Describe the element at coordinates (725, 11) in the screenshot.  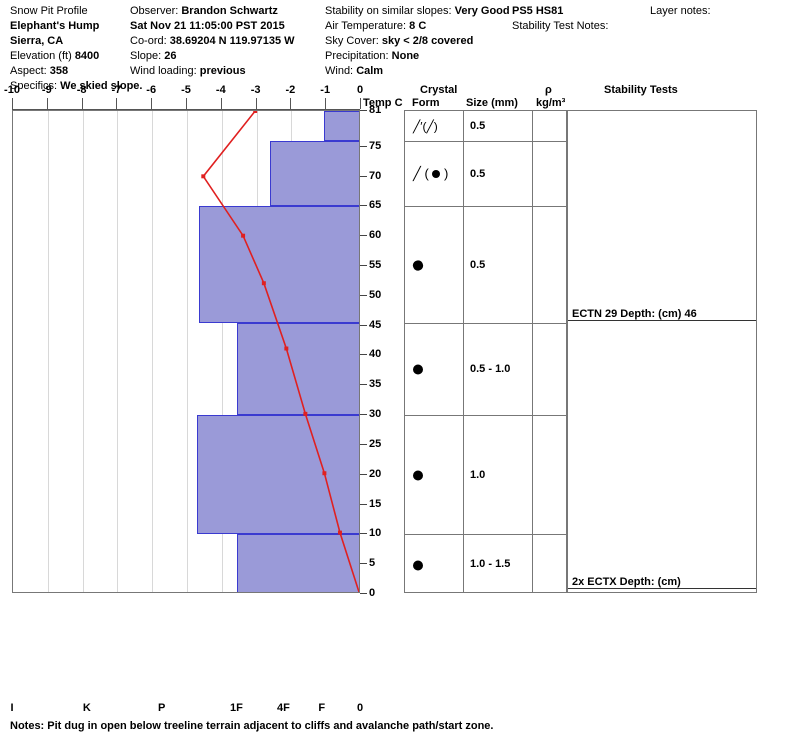
I see `layer-note-row: Layer notes:` at that location.